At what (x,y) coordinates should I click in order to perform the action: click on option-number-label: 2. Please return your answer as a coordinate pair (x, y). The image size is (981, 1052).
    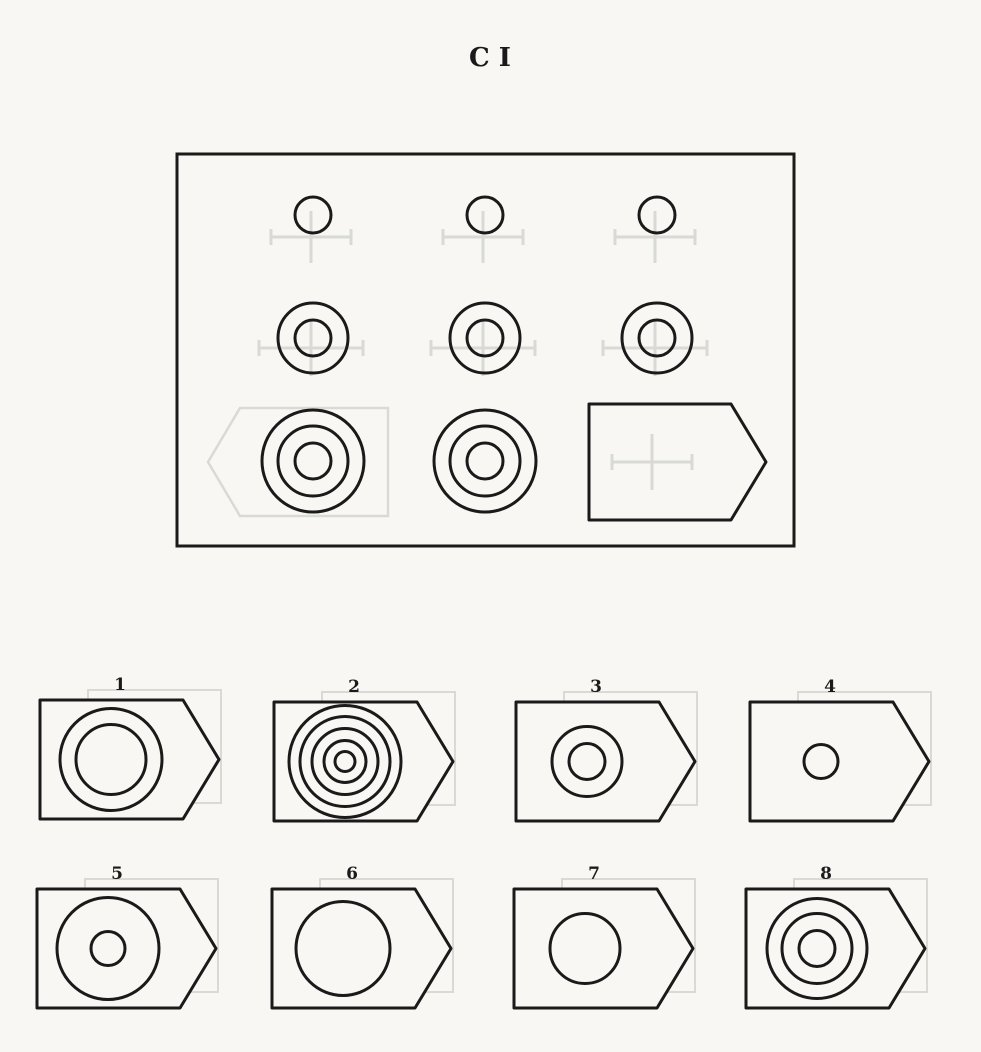
    Looking at the image, I should click on (354, 687).